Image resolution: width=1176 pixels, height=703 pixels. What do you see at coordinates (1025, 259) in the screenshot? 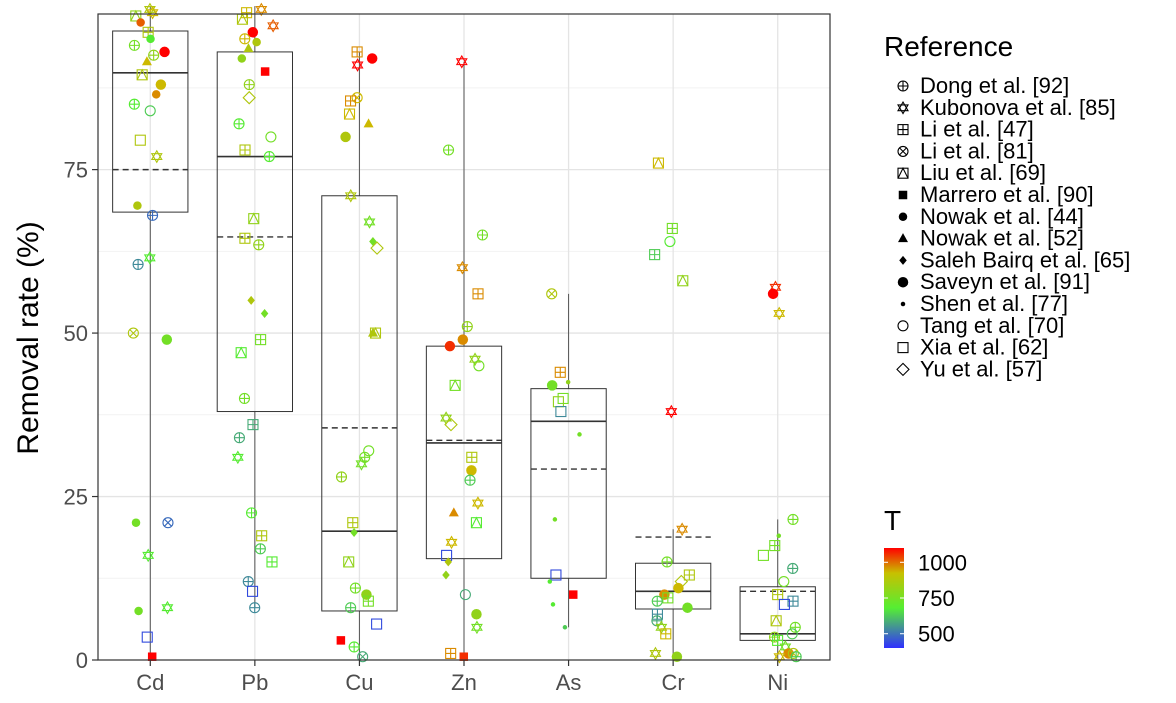
I see `legend-entry-label: Saleh Bairq et al. [65]` at bounding box center [1025, 259].